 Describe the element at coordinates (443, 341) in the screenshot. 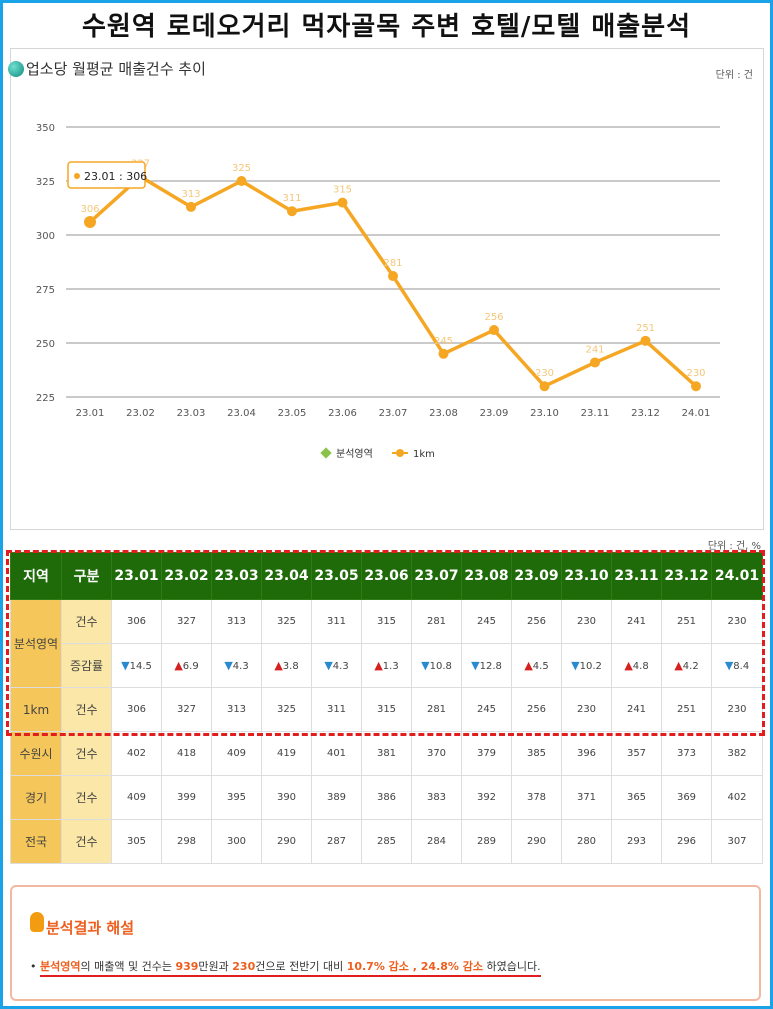

I see `data-label: 245` at that location.